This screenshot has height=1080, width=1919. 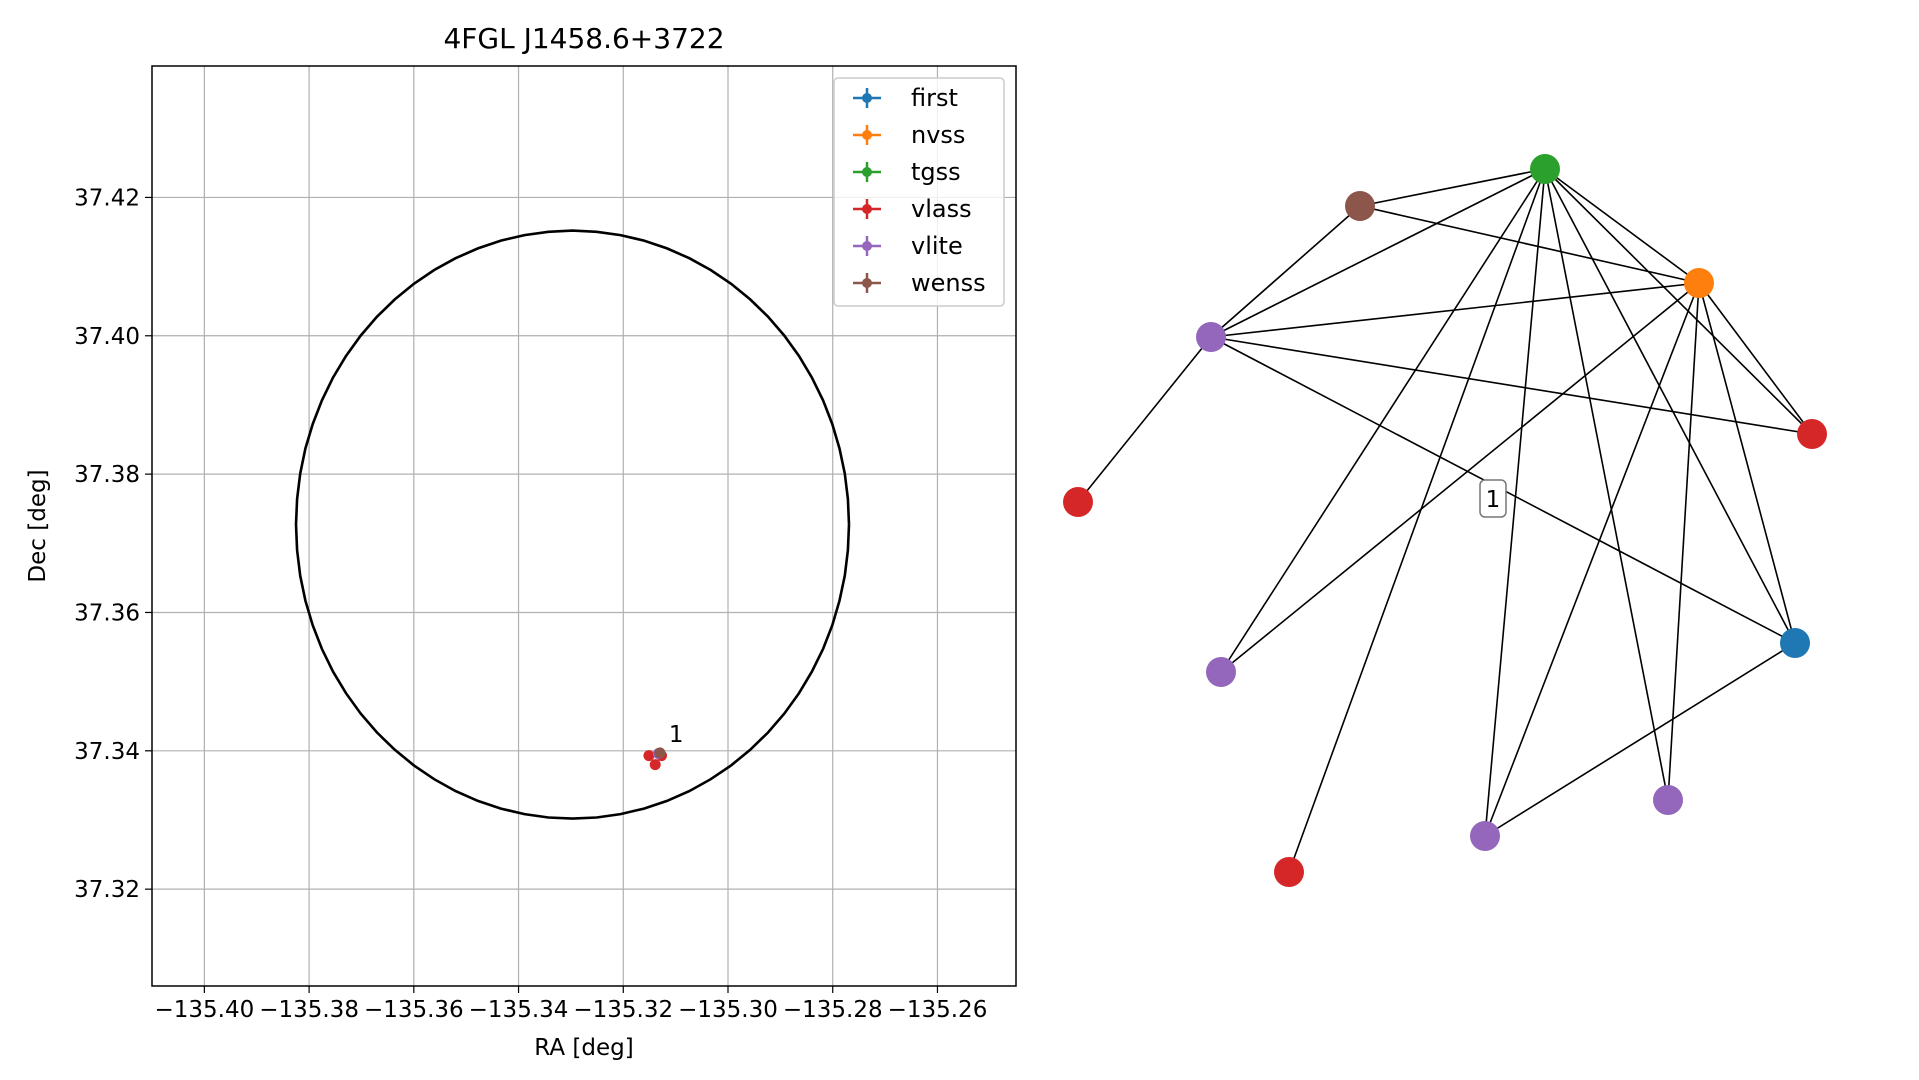 I want to click on x-tick-label: −135.26, so click(x=938, y=1010).